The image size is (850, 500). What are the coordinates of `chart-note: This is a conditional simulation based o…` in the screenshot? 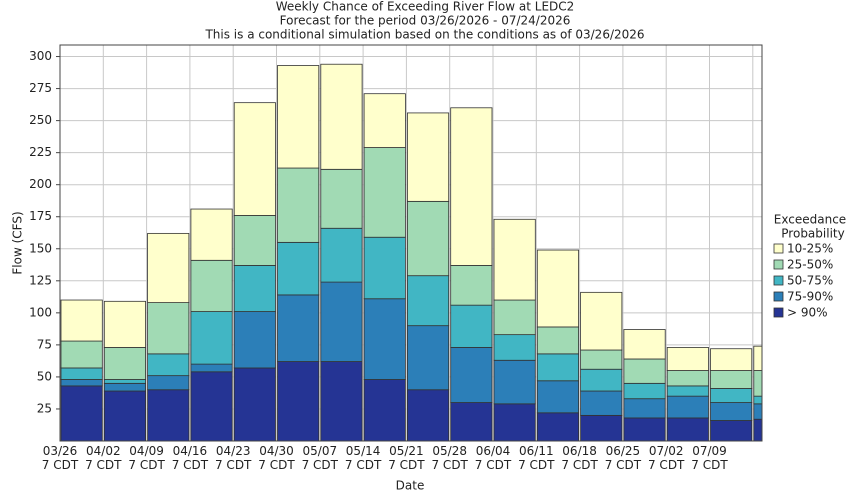 It's located at (424, 35).